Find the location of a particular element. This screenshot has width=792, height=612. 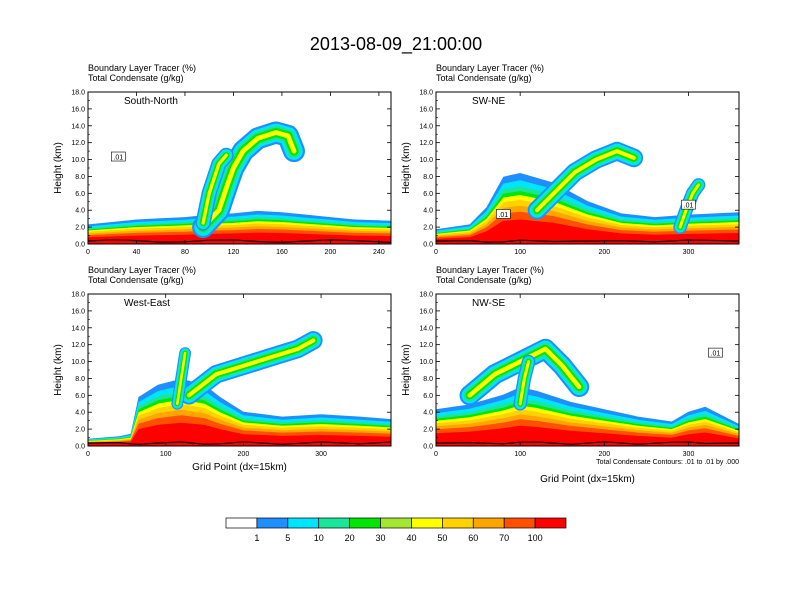

colorbar-label: 40 is located at coordinates (411, 538).